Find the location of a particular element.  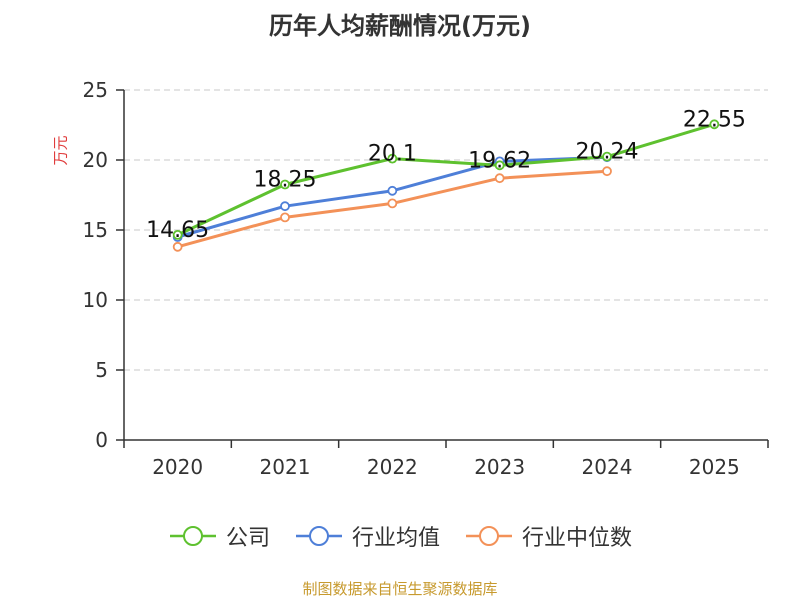

legend-label-industry-mean: 行业均值 is located at coordinates (395, 538).